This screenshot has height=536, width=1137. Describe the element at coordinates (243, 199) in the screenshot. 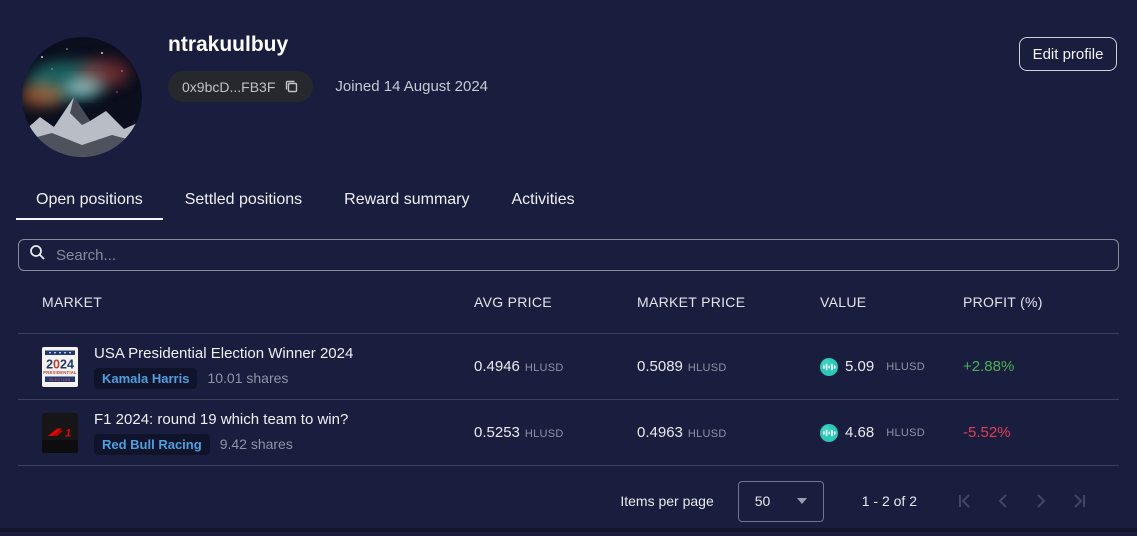

I see `tab-settled-positions: Settled positions` at that location.